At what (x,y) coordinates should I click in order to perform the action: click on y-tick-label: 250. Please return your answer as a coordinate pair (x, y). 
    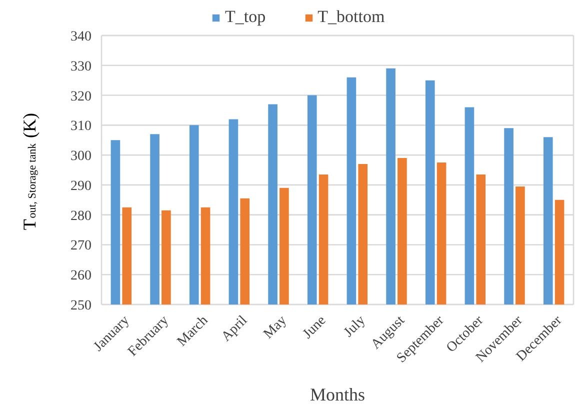
    Looking at the image, I should click on (81, 306).